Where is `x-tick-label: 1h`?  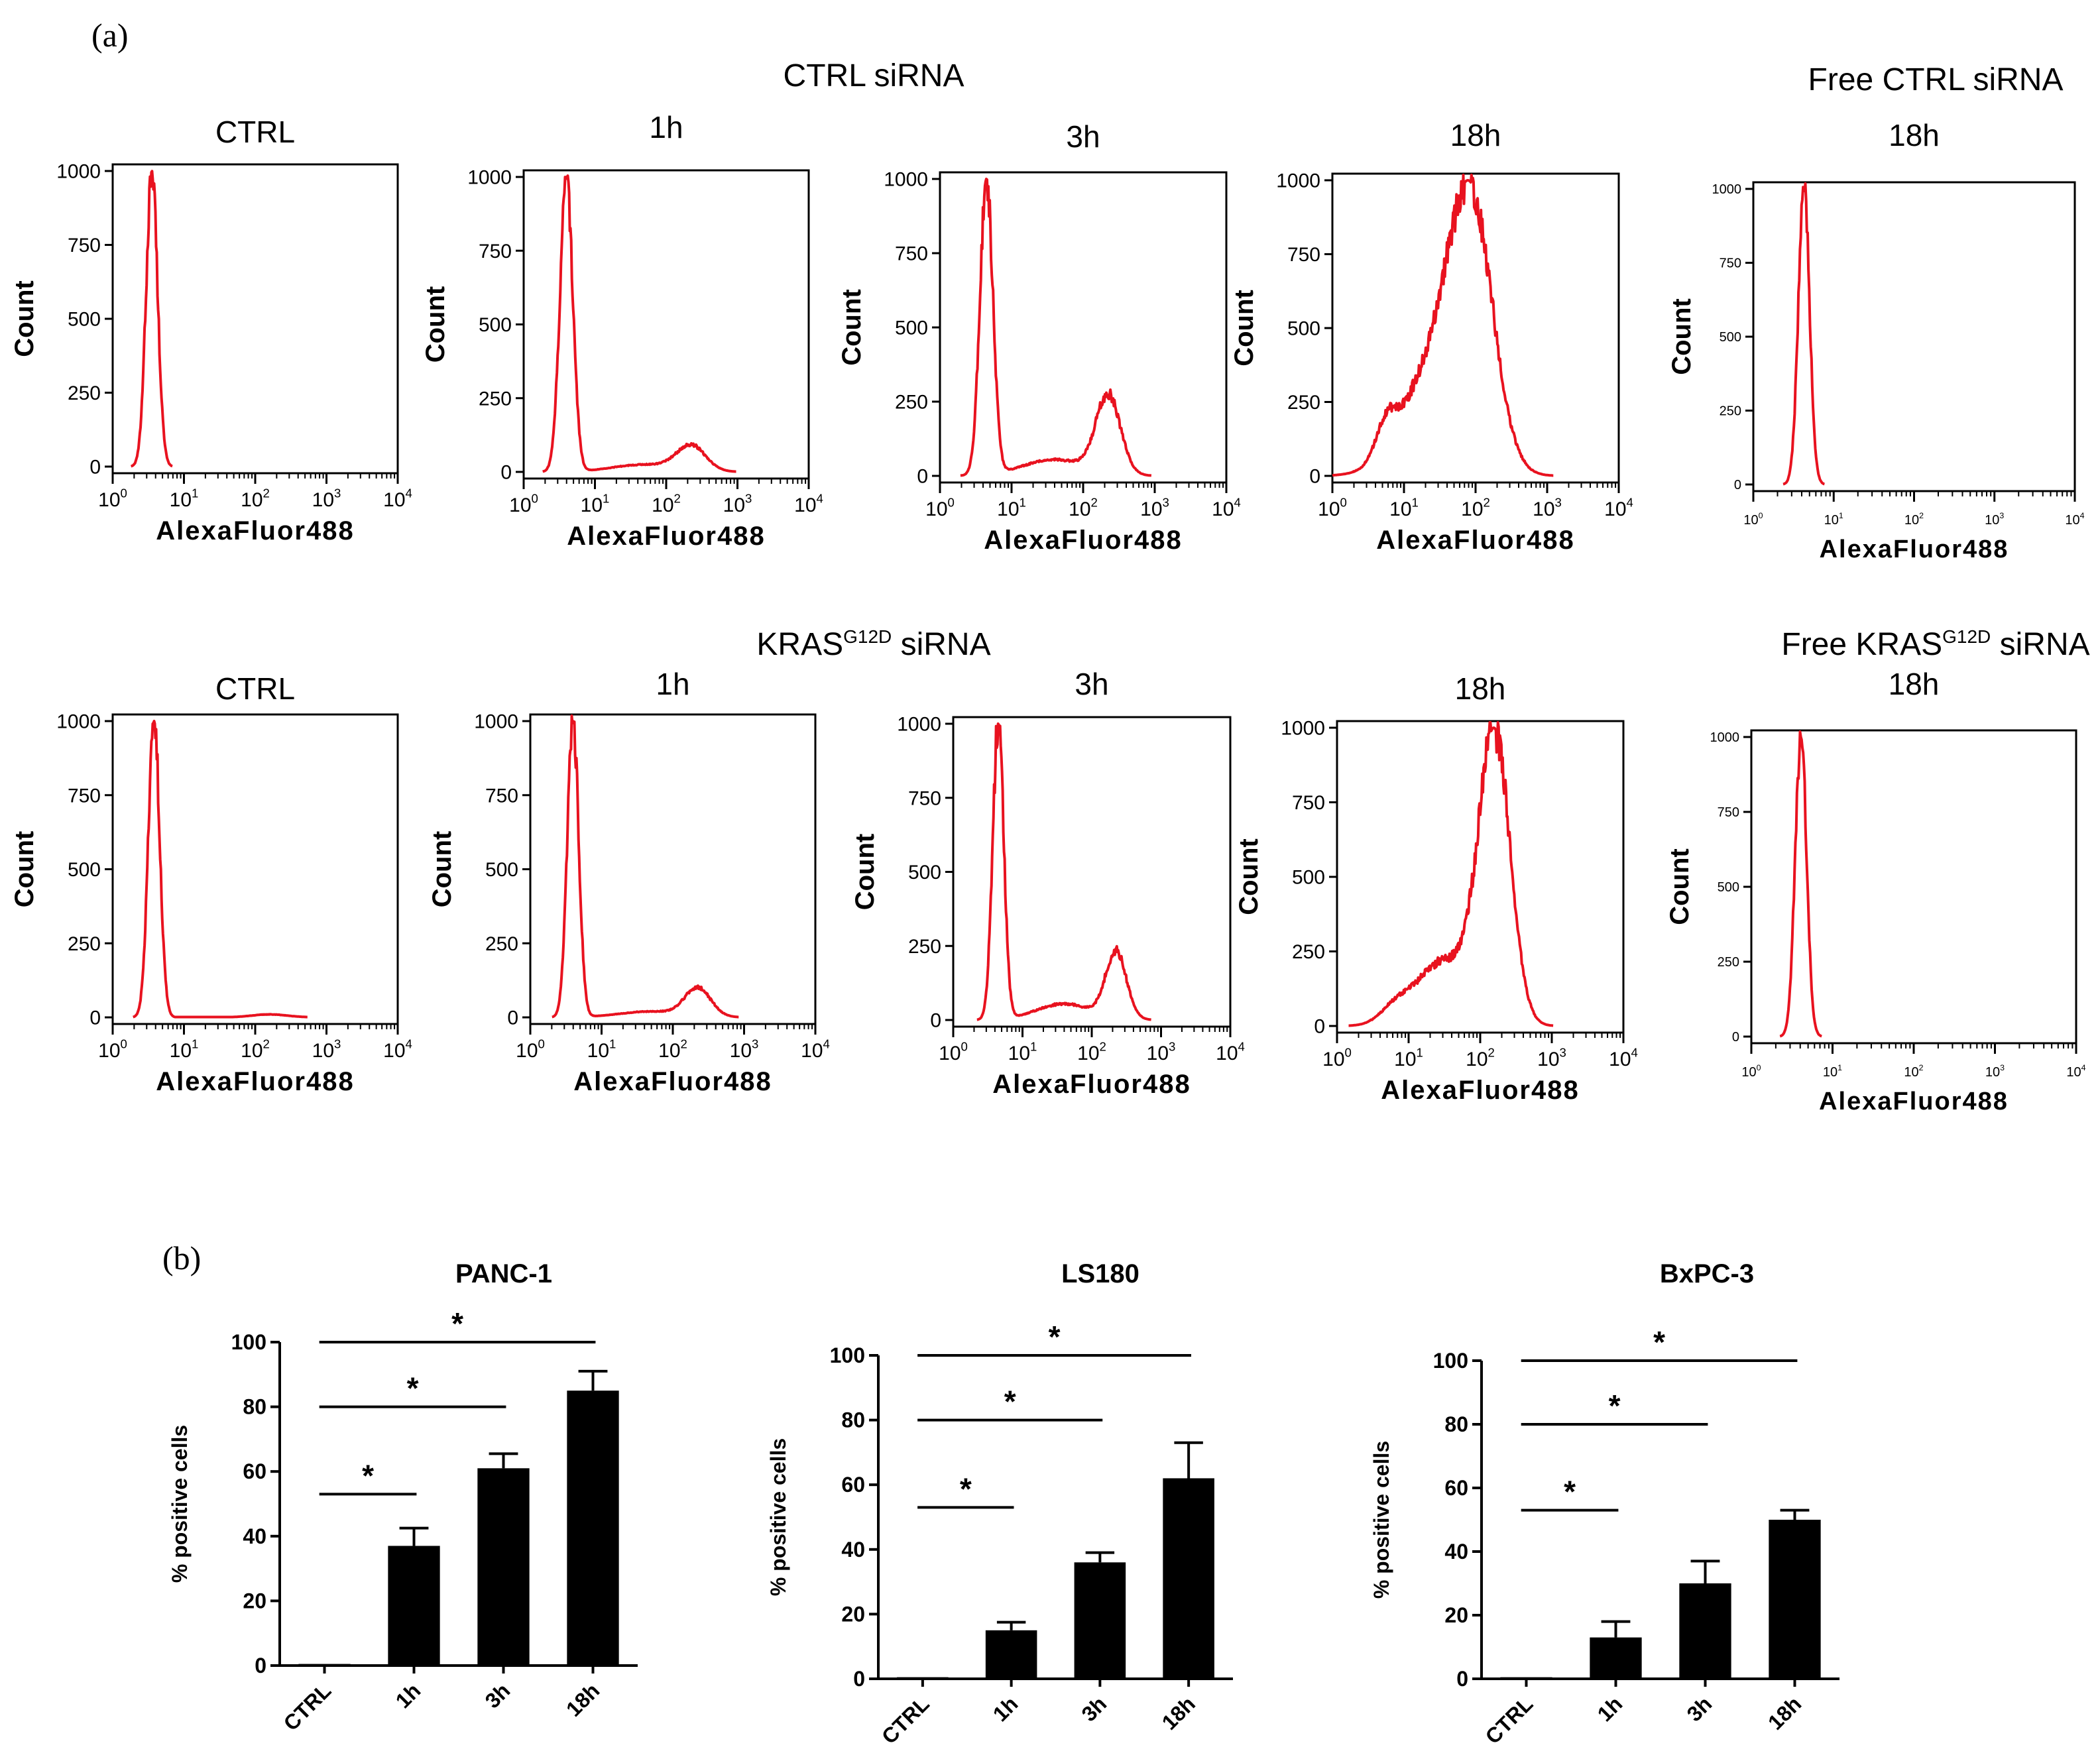
x-tick-label: 1h is located at coordinates (1610, 1708).